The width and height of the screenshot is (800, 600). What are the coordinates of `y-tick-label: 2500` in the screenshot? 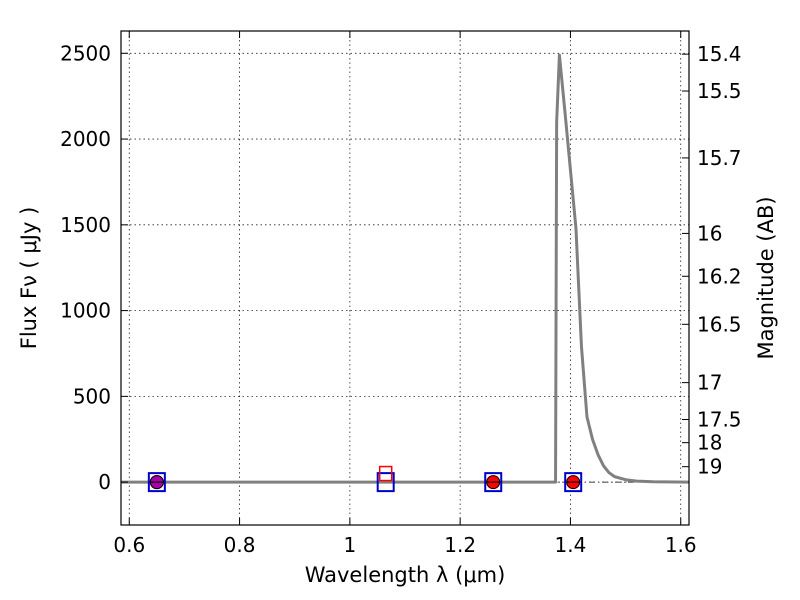 It's located at (85, 53).